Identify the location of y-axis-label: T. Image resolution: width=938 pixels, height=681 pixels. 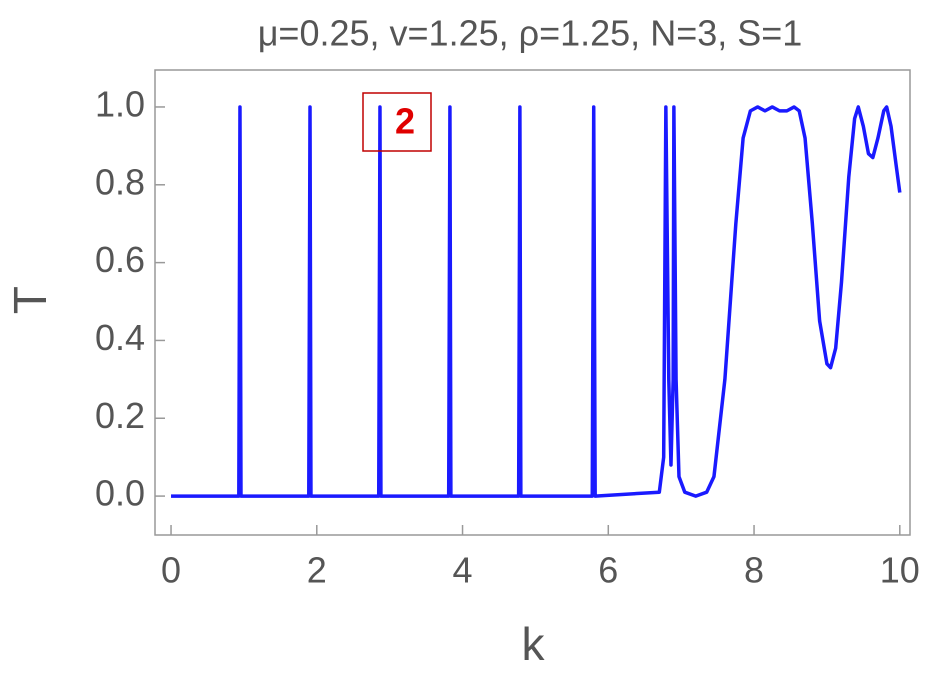
(30, 300).